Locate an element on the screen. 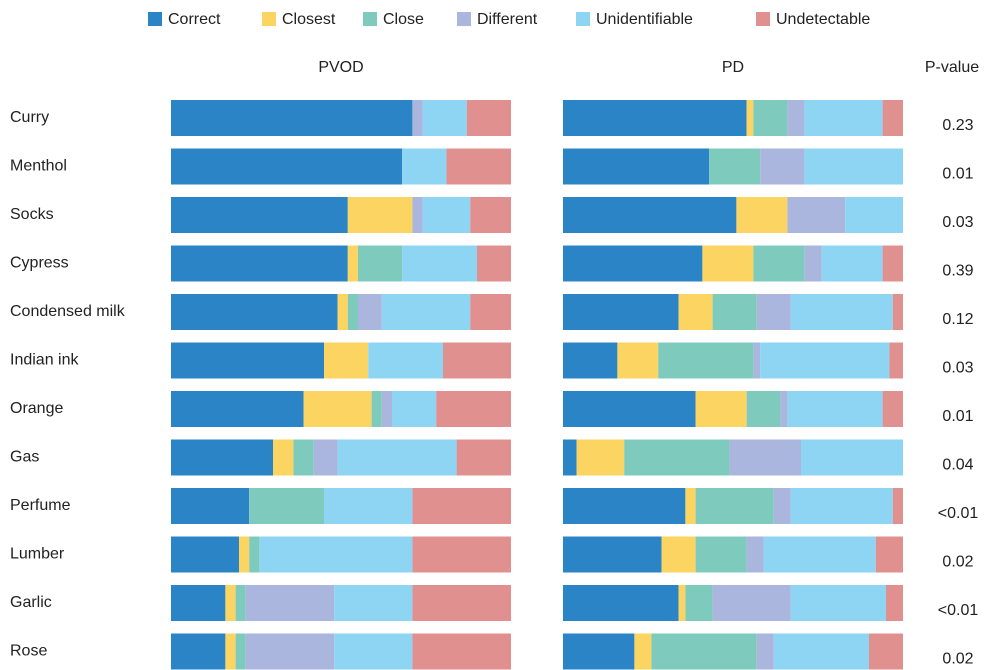 Image resolution: width=986 pixels, height=670 pixels. category-label: Menthol is located at coordinates (38, 166).